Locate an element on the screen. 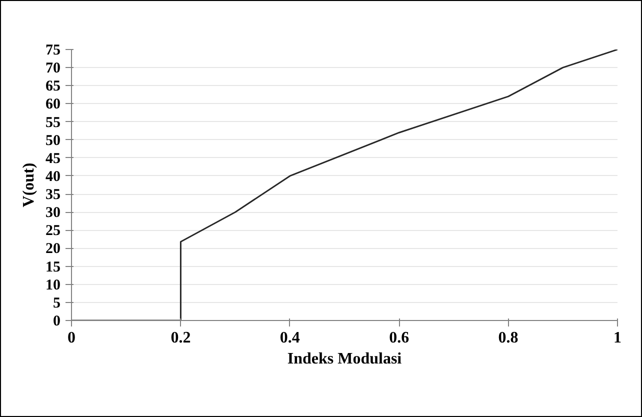  x-tick-label: 0.8 is located at coordinates (508, 338).